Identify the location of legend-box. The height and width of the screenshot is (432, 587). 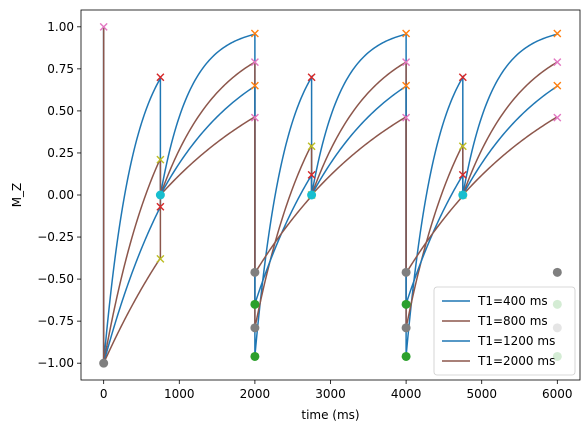
(504, 331).